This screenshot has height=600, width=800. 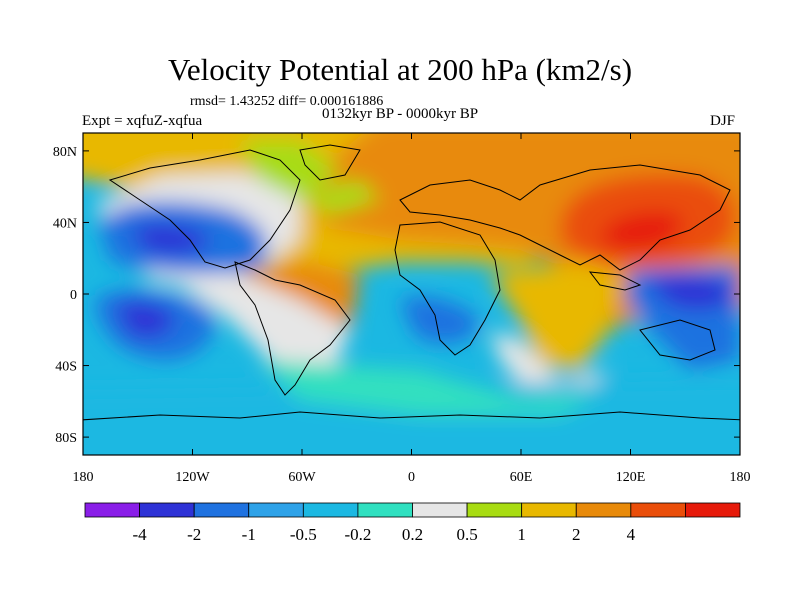 What do you see at coordinates (66, 367) in the screenshot?
I see `lat-tick-label-3: 40S` at bounding box center [66, 367].